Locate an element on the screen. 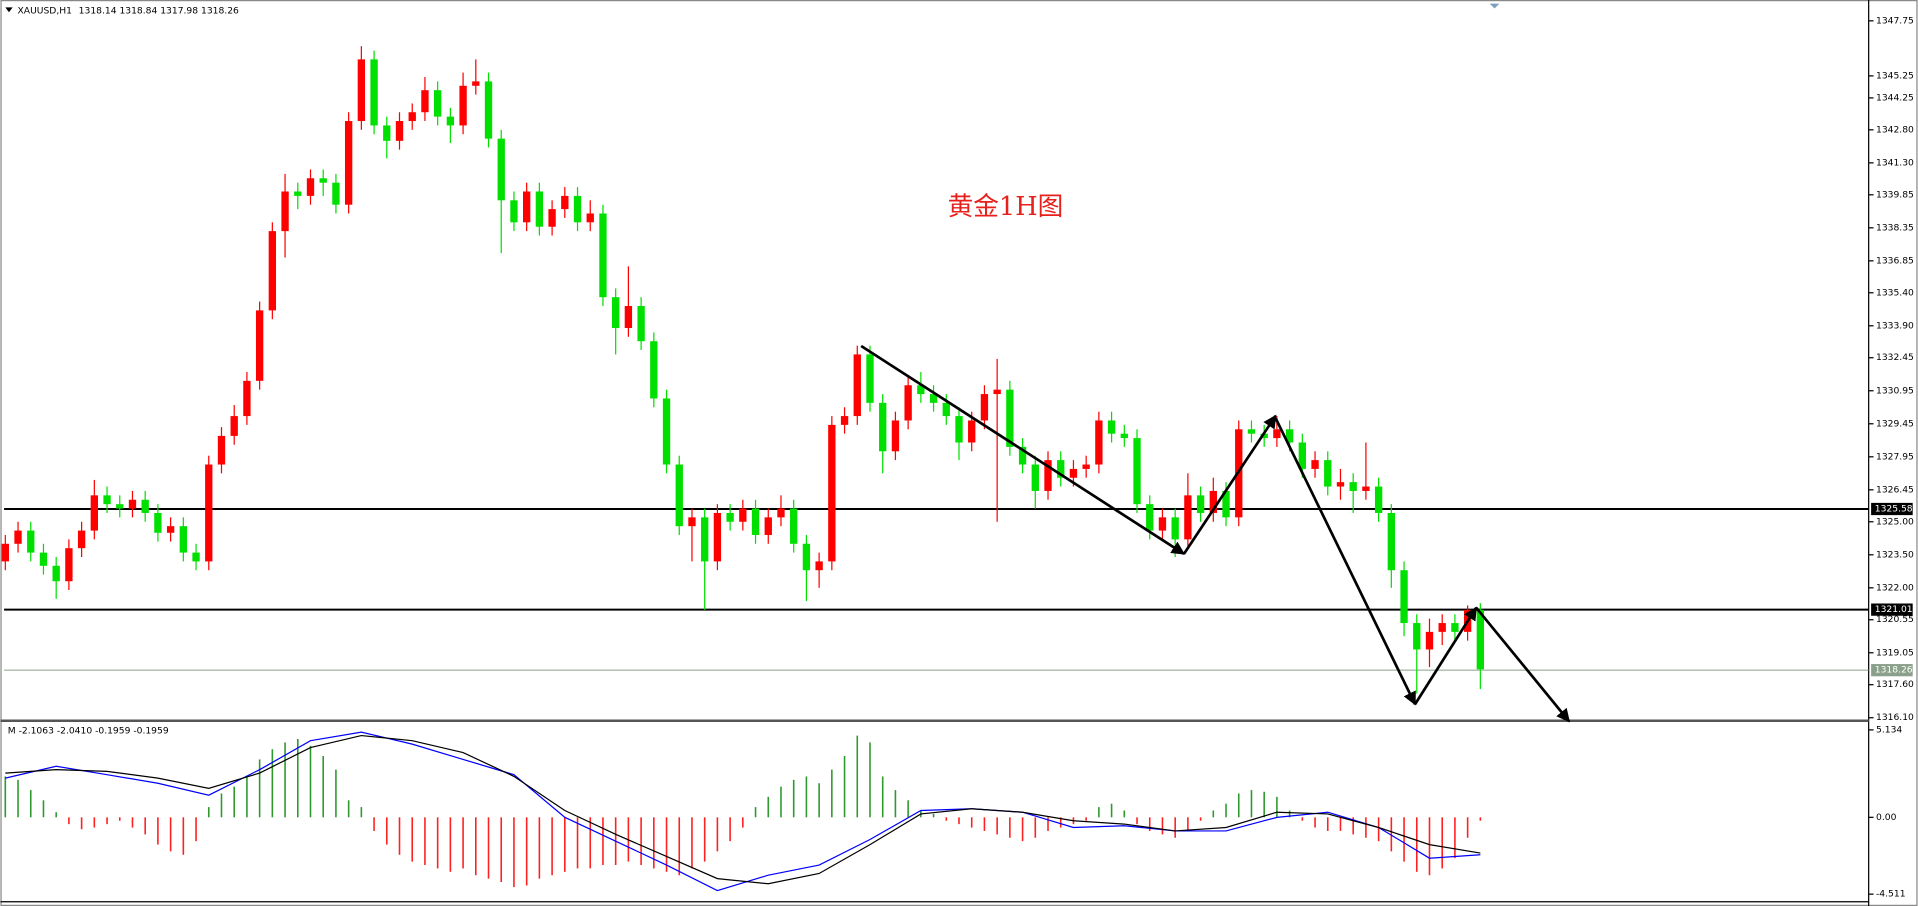  y-tick-label: 1344.25 is located at coordinates (1895, 97).